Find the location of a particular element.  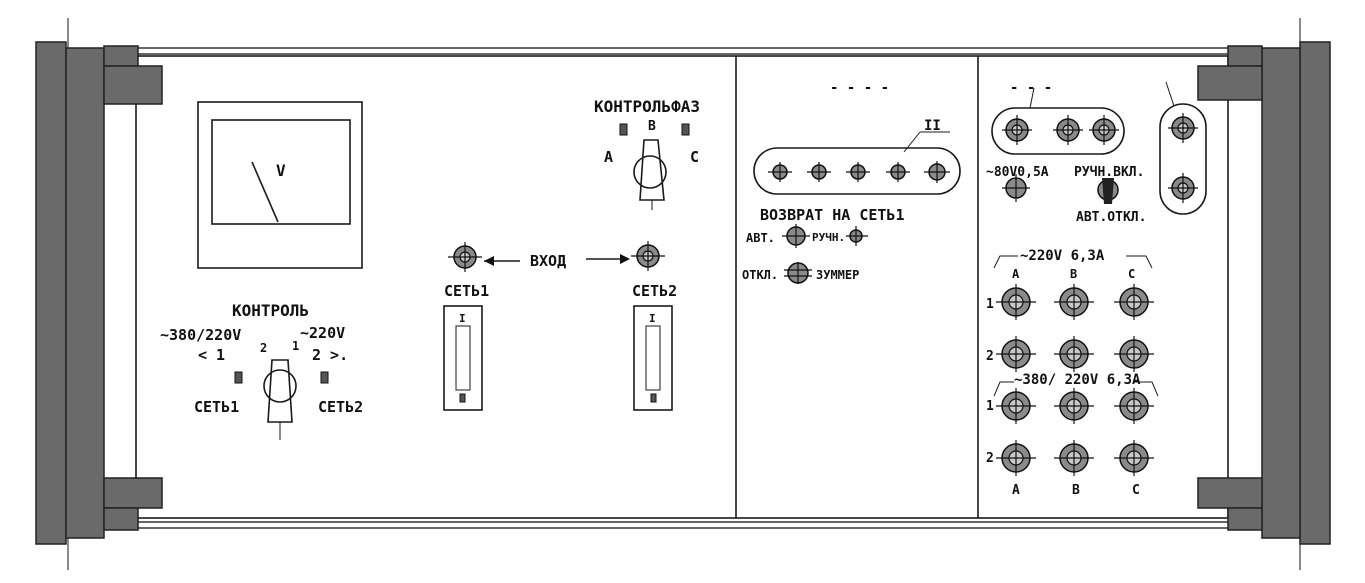

return-button-group is located at coordinates (859, 172).